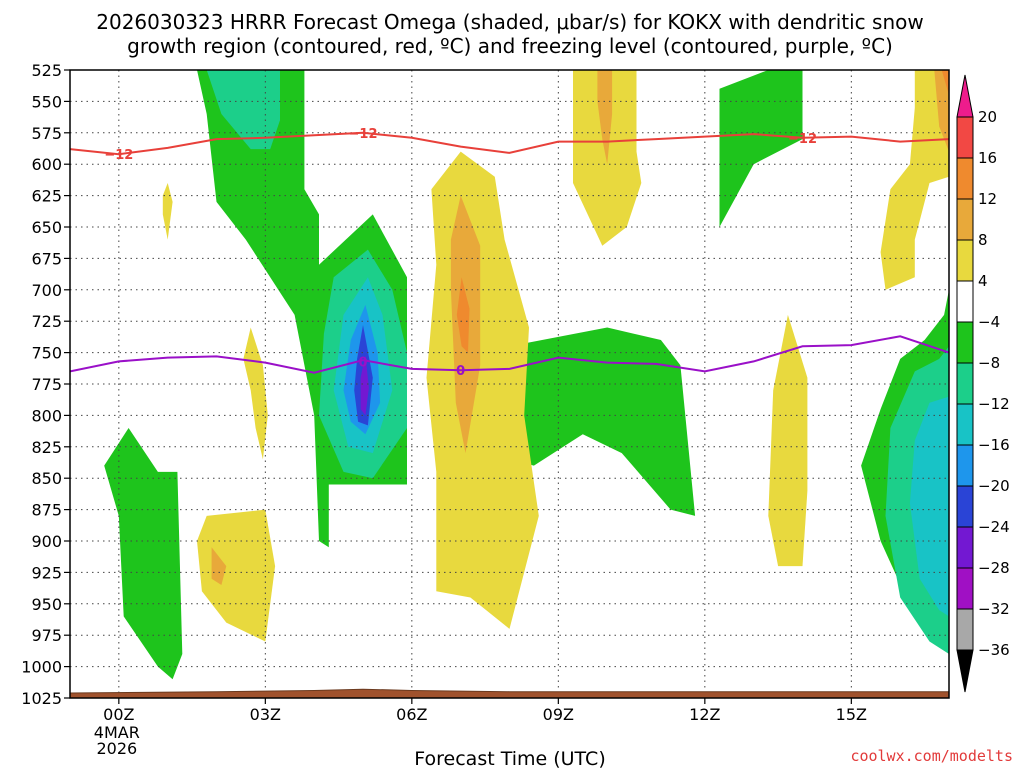  What do you see at coordinates (46, 415) in the screenshot?
I see `y-tick-label: 800` at bounding box center [46, 415].